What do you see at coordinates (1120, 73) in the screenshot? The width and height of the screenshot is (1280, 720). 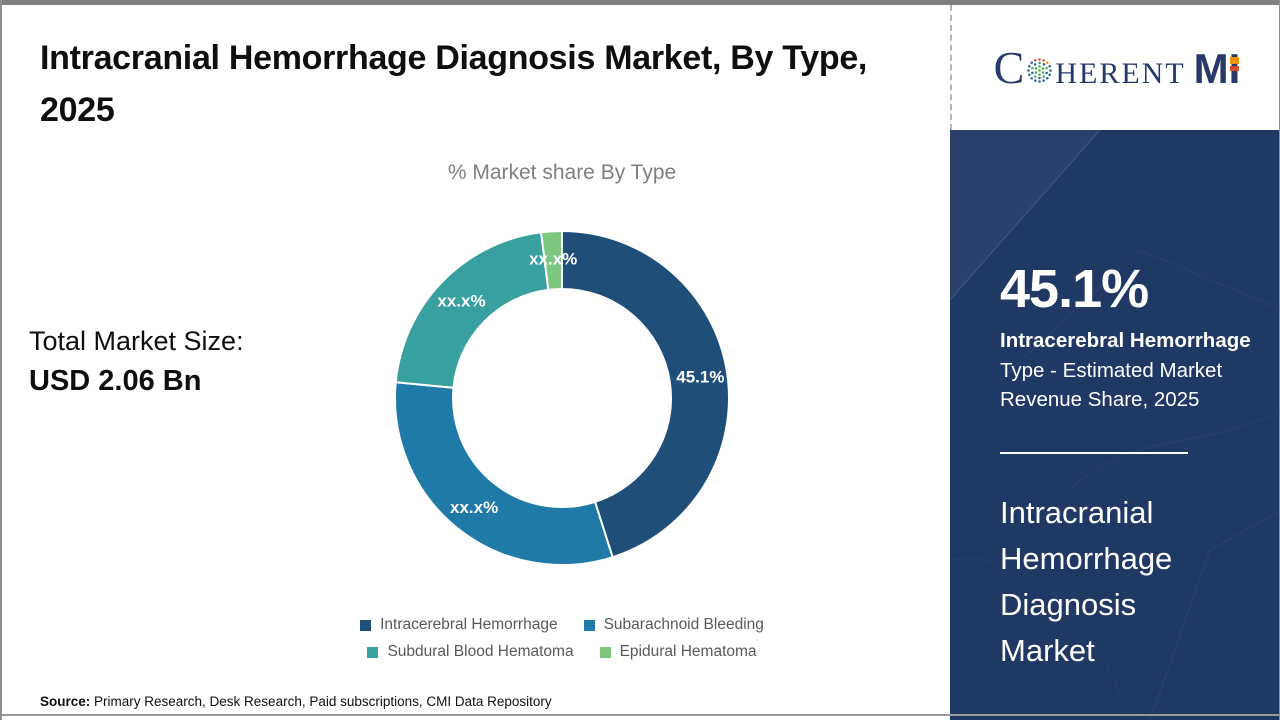 I see `logo-letters-herent: HERENT` at bounding box center [1120, 73].